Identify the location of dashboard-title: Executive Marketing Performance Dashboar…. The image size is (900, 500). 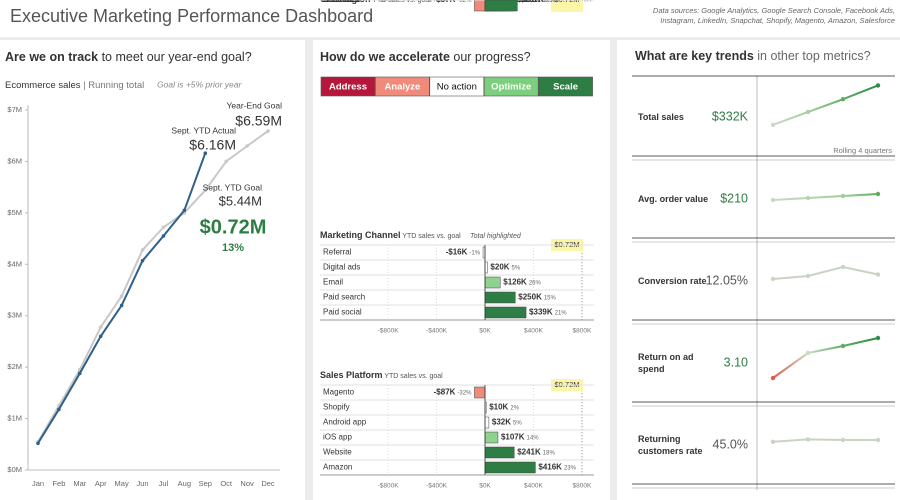
(191, 16).